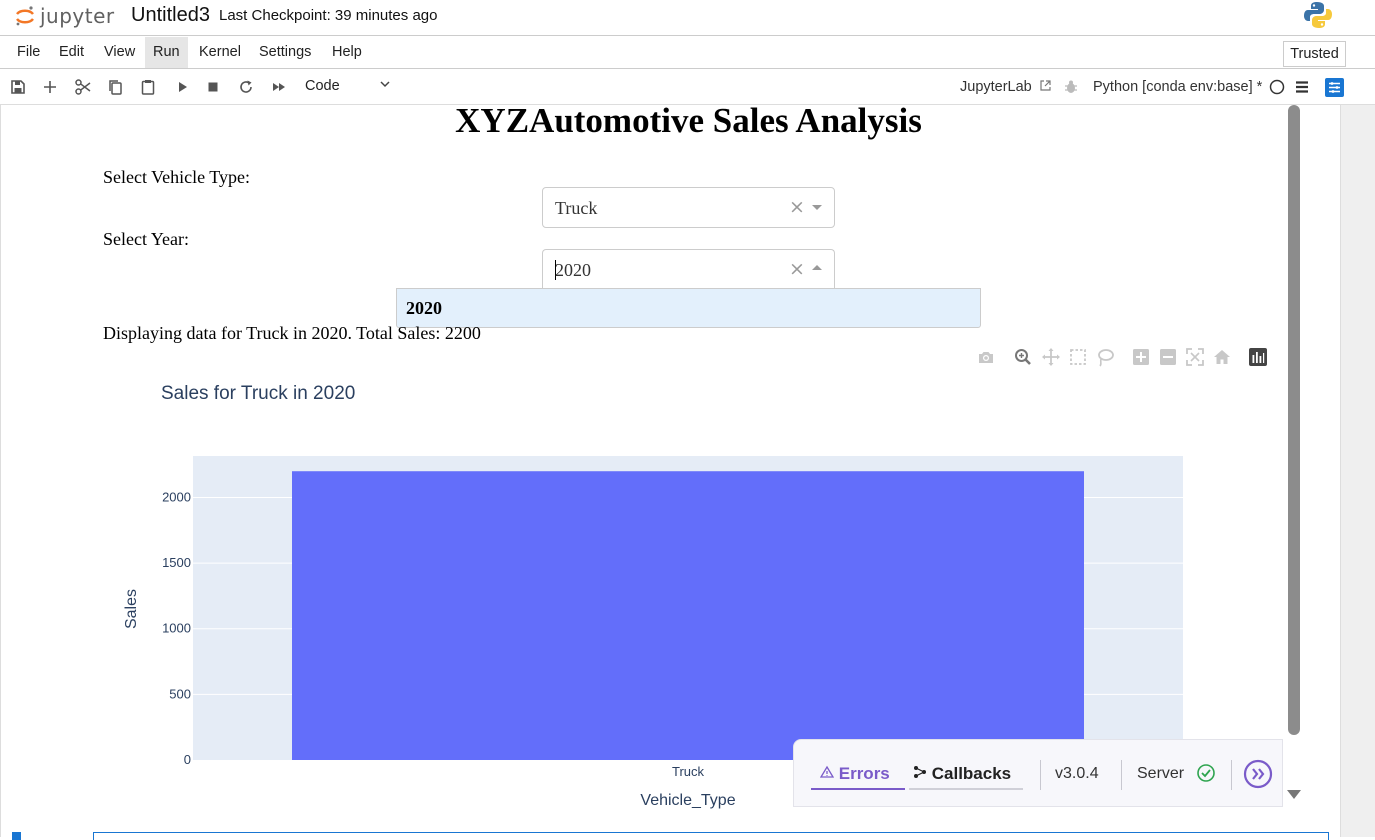 This screenshot has height=840, width=1375. I want to click on vertical-scrollbar, so click(1294, 420).